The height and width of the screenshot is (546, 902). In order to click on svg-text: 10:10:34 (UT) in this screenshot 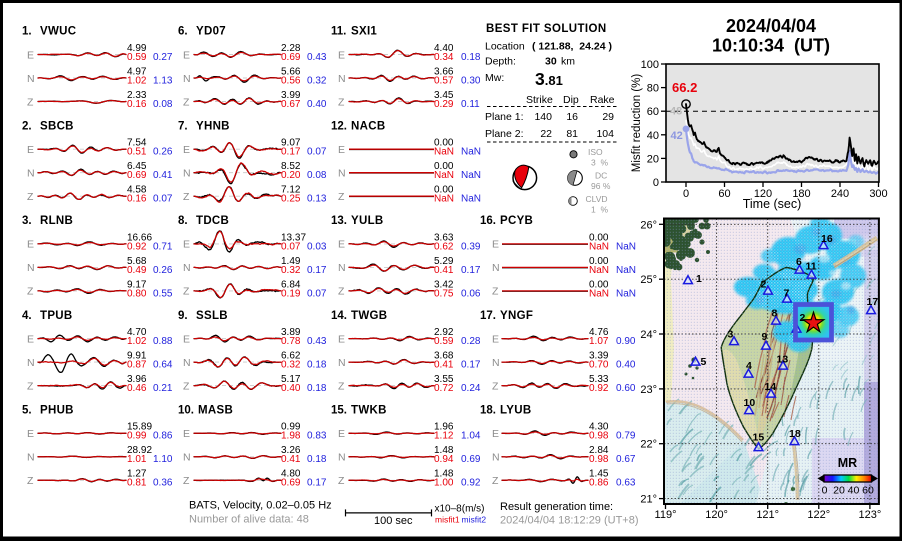, I will do `click(771, 46)`.